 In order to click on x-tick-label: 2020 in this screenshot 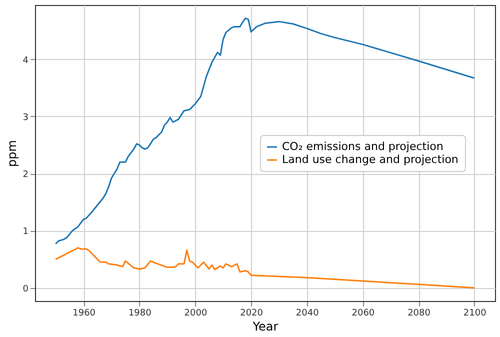, I will do `click(252, 313)`.